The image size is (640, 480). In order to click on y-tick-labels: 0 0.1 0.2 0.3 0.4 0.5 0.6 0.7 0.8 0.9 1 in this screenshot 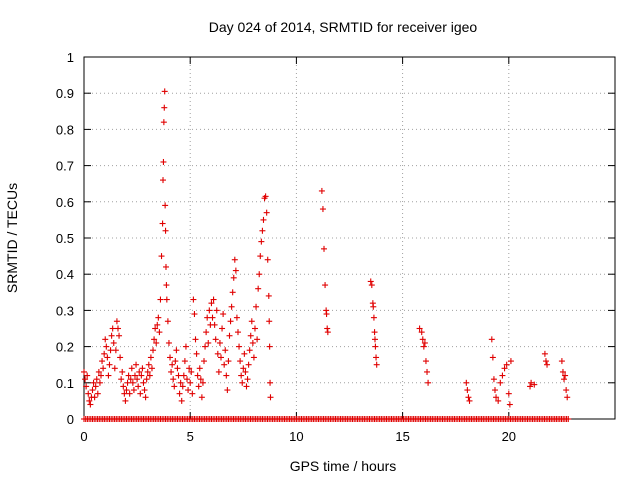, I will do `click(65, 238)`.